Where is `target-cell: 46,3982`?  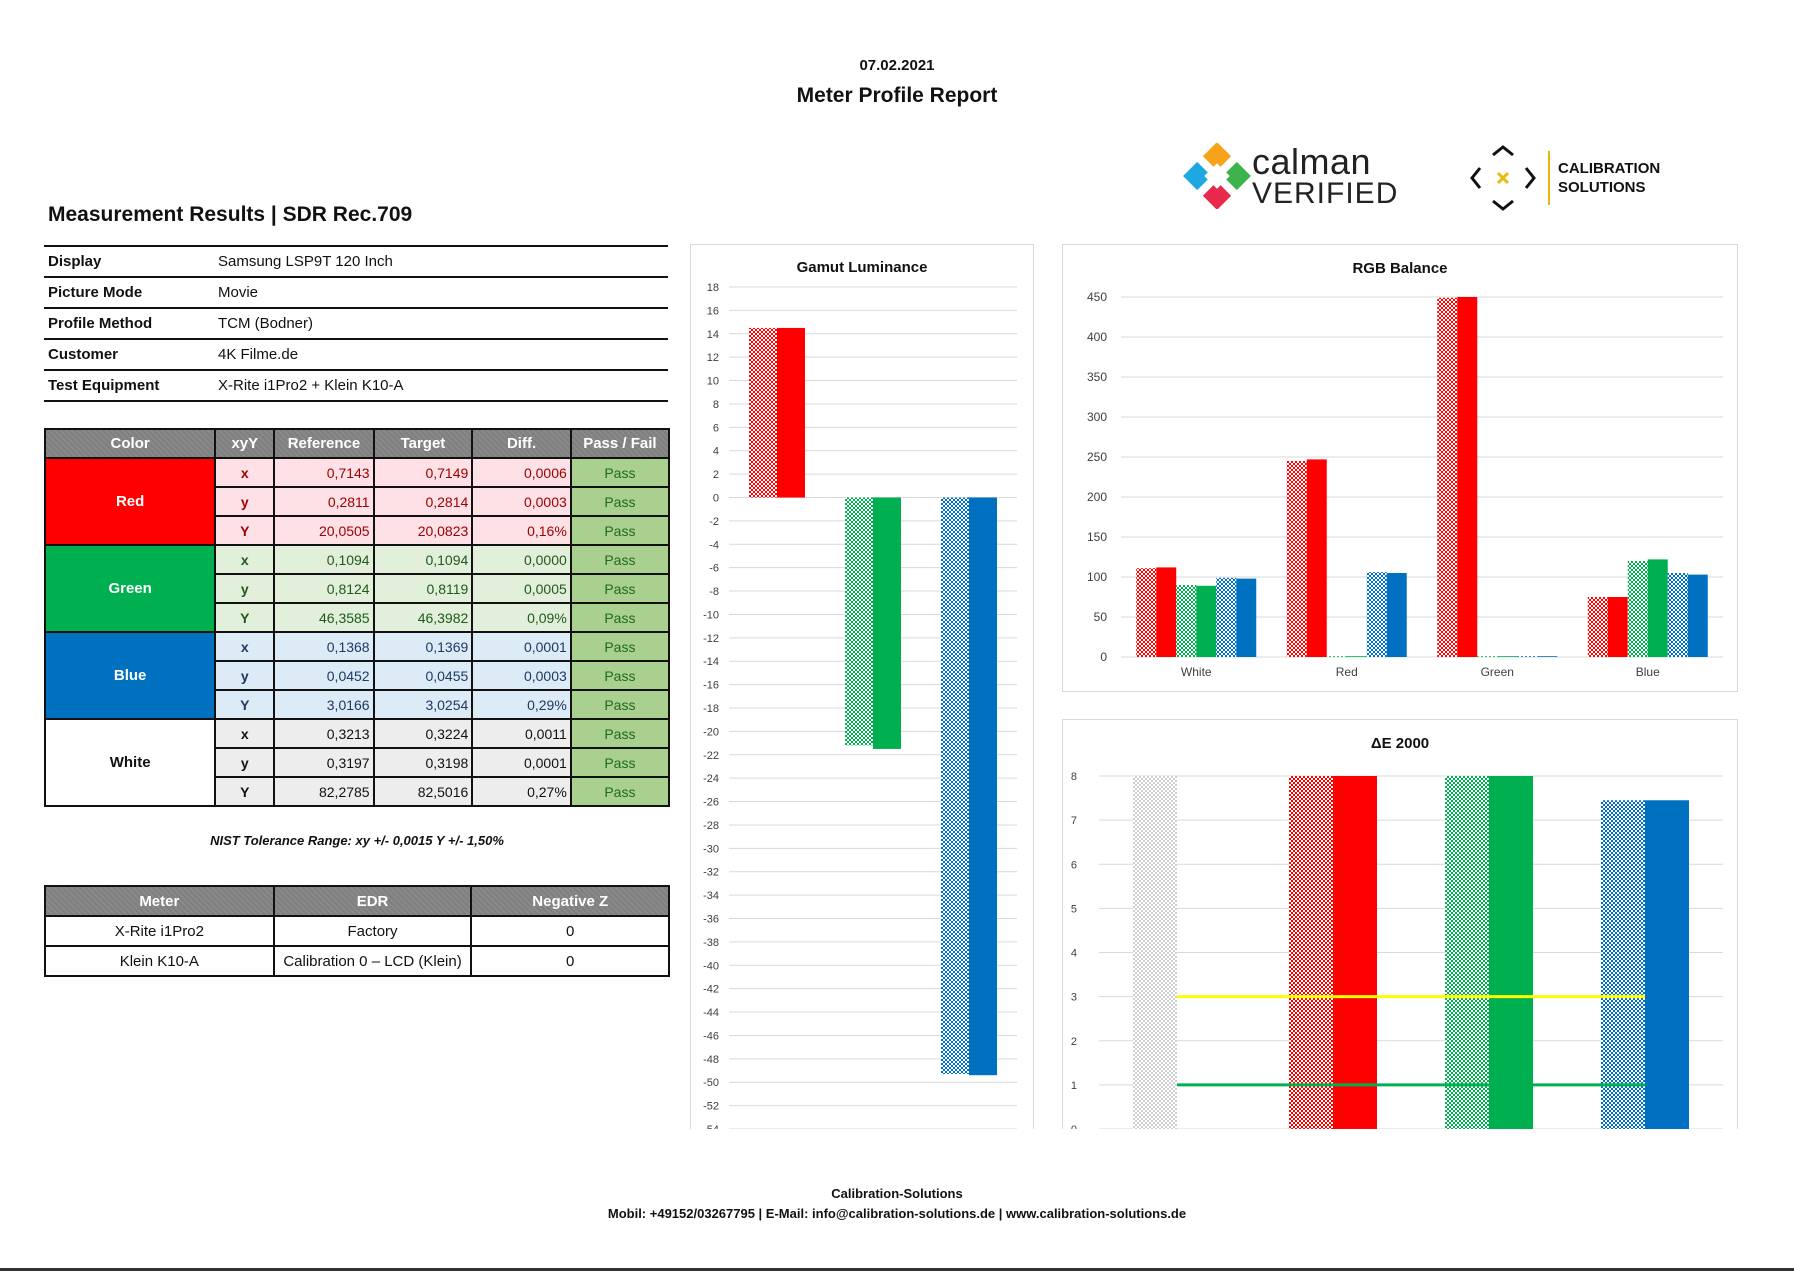 target-cell: 46,3982 is located at coordinates (423, 617).